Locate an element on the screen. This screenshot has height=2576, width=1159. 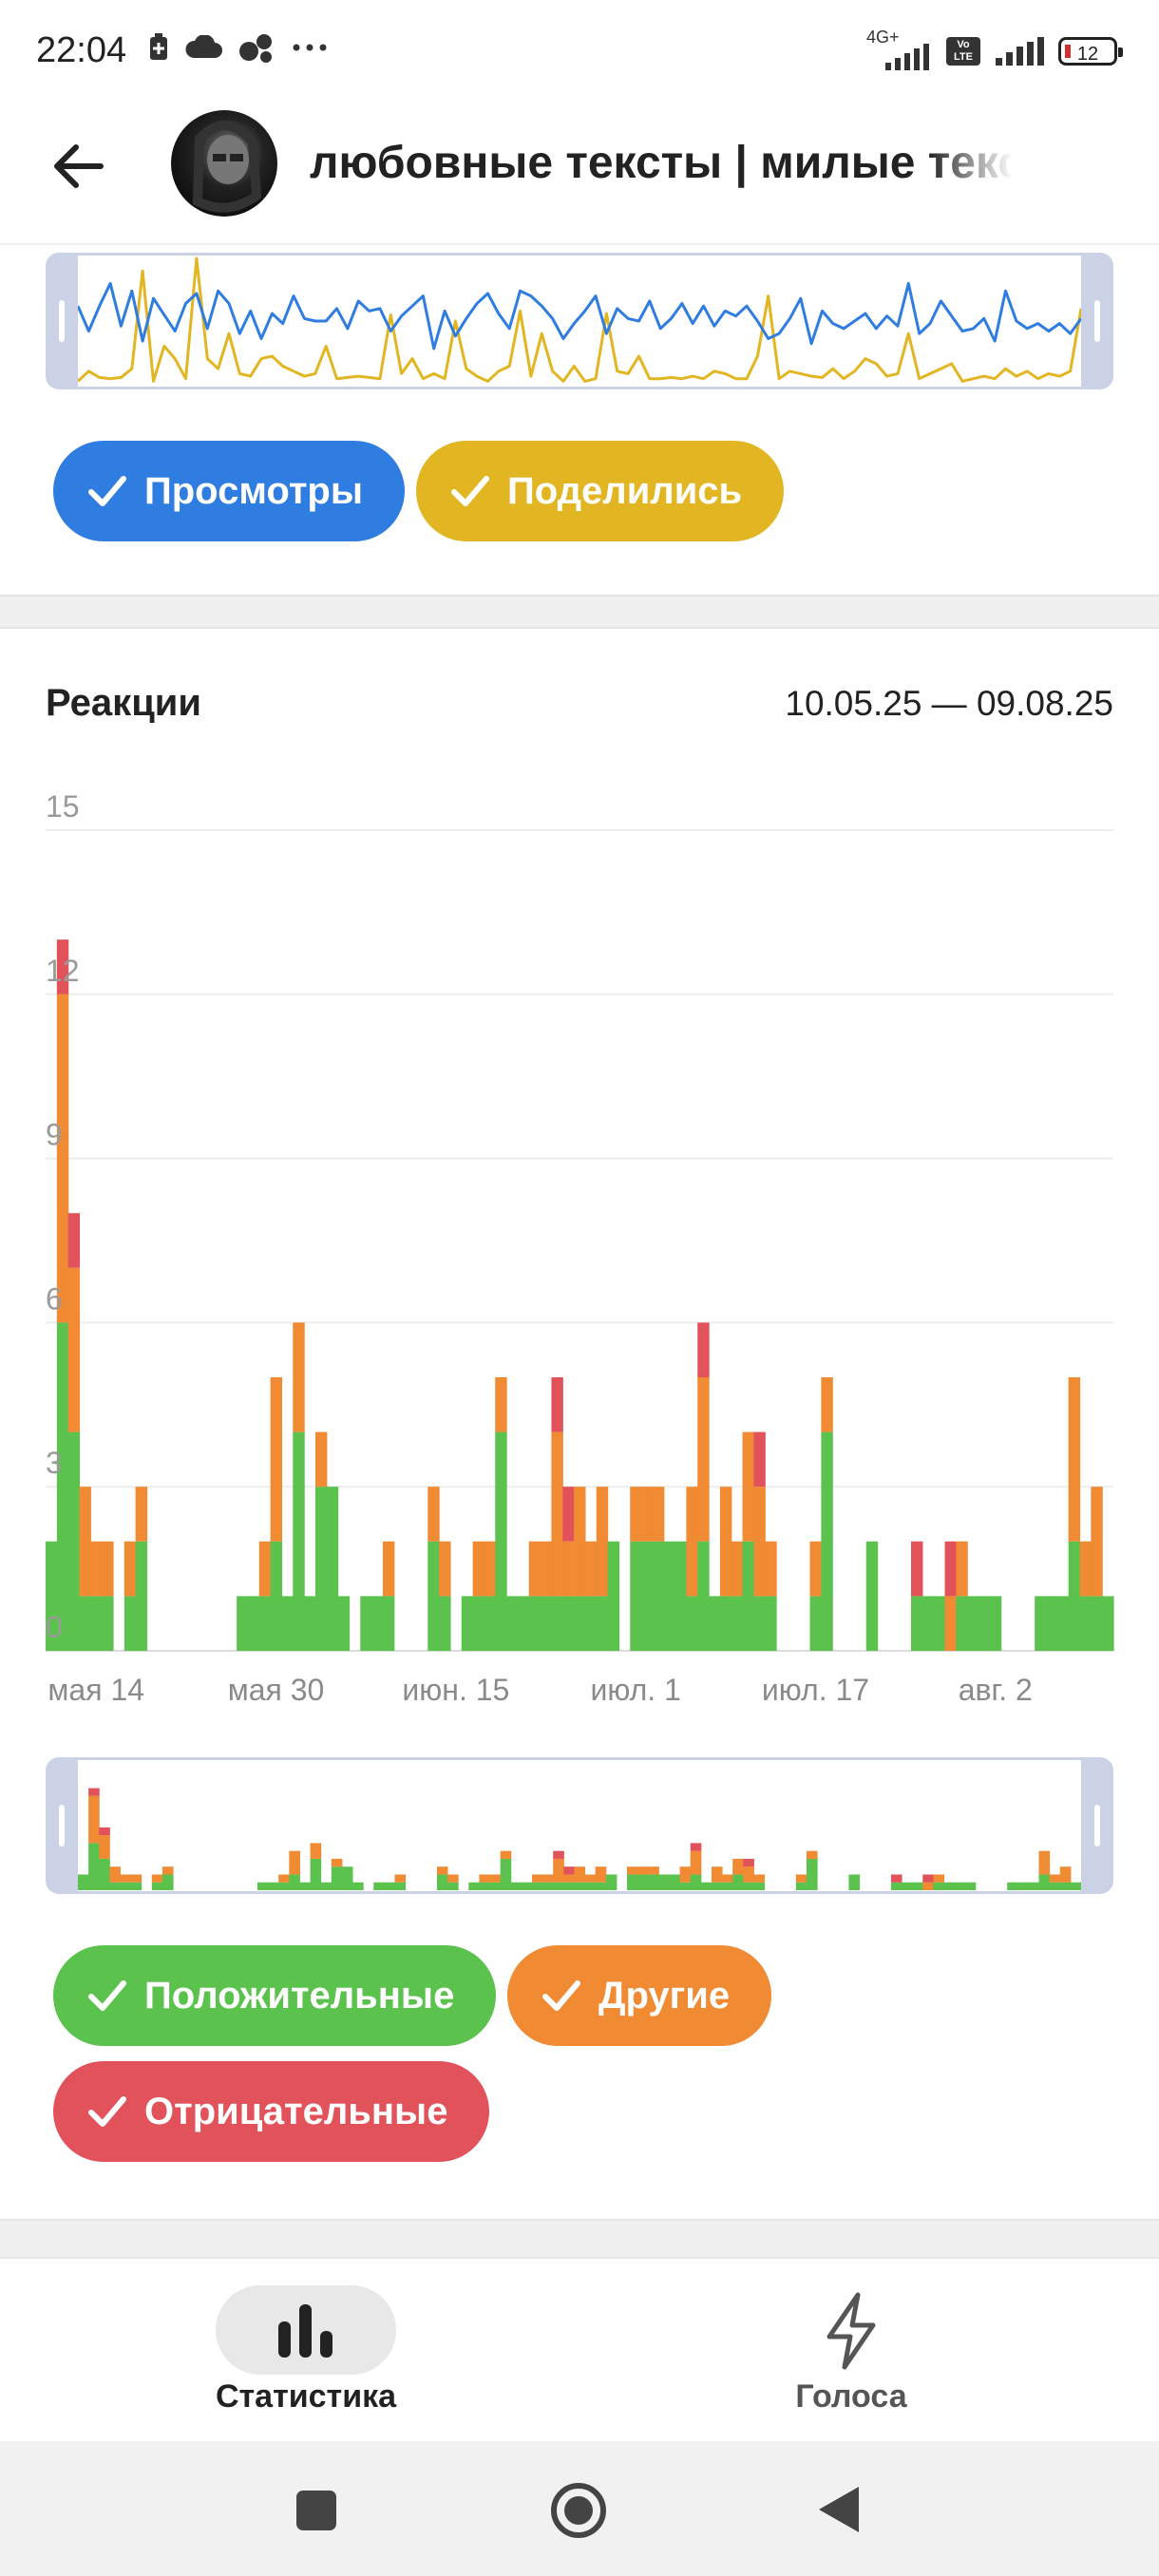
avatar is located at coordinates (224, 163).